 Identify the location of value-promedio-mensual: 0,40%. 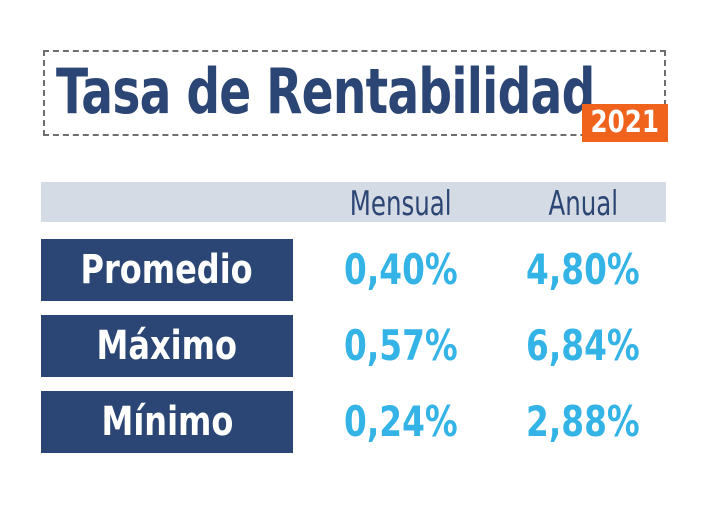
(401, 270).